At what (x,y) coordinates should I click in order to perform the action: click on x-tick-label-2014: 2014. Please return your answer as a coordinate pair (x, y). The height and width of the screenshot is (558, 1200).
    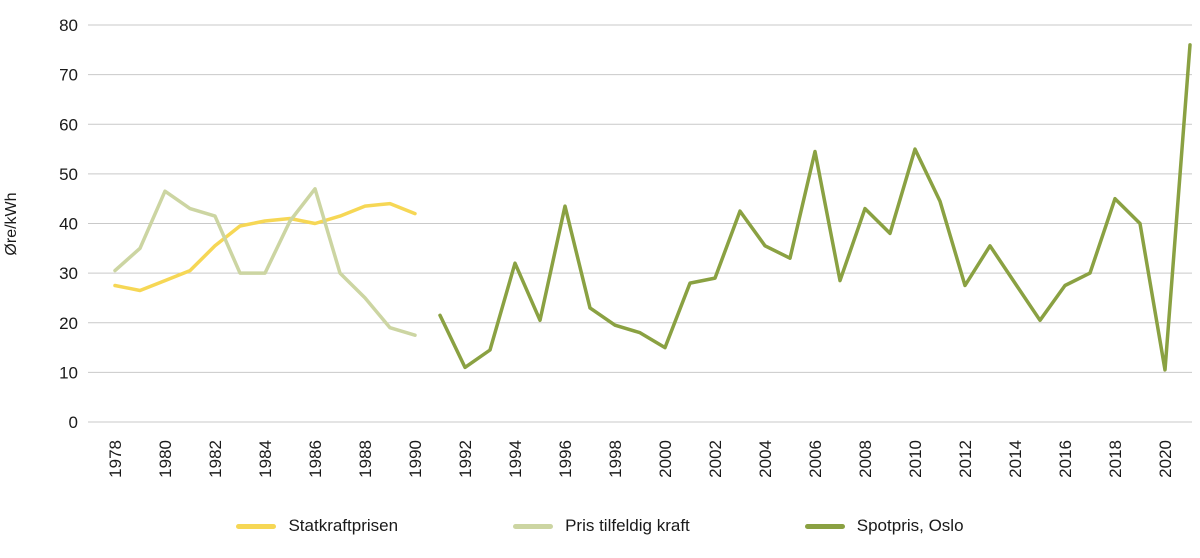
    Looking at the image, I should click on (1015, 459).